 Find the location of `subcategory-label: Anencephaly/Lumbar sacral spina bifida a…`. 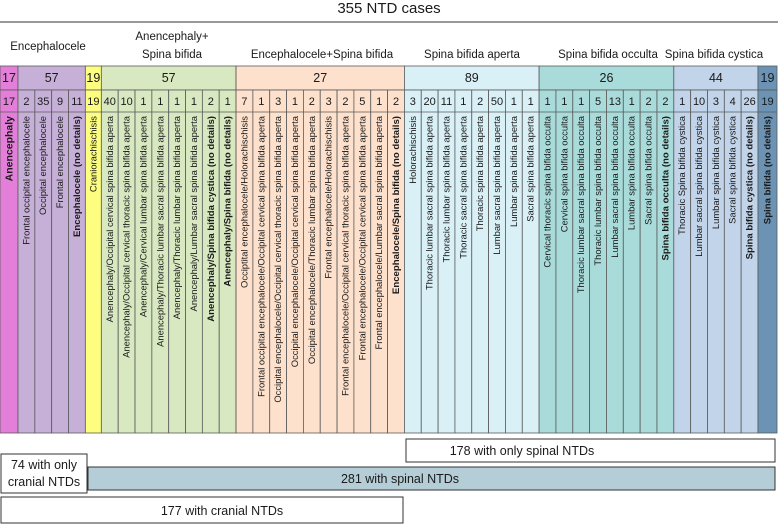

subcategory-label: Anencephaly/Lumbar sacral spina bifida a… is located at coordinates (193, 213).